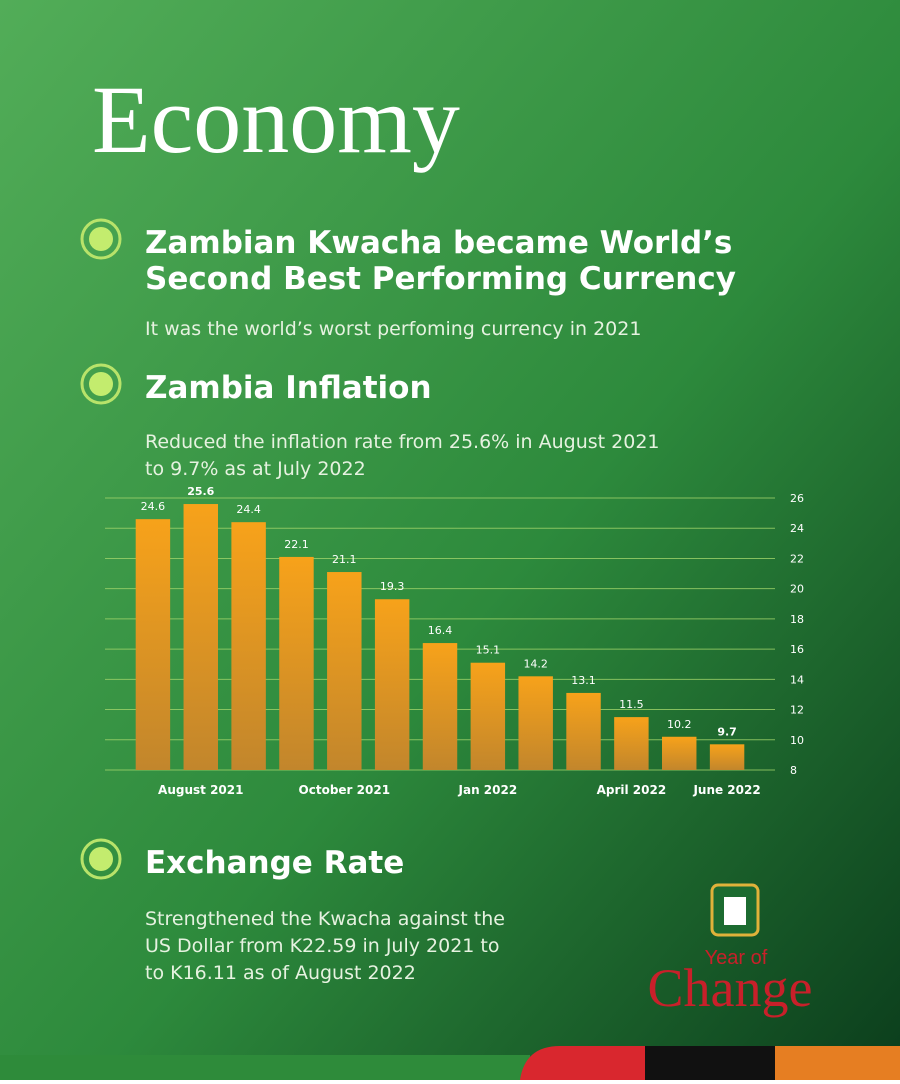  What do you see at coordinates (797, 619) in the screenshot?
I see `y-tick-label: 18` at bounding box center [797, 619].